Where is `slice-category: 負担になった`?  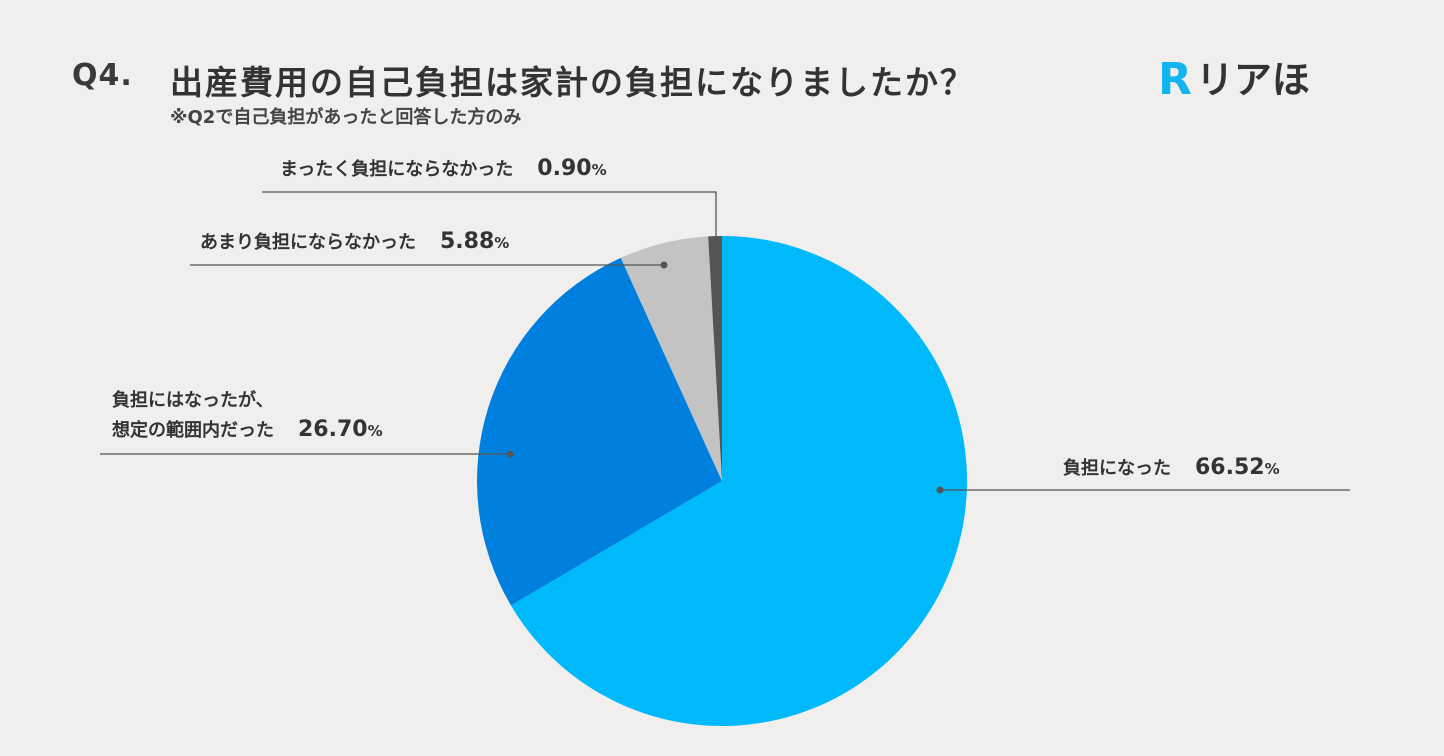 slice-category: 負担になった is located at coordinates (1117, 468).